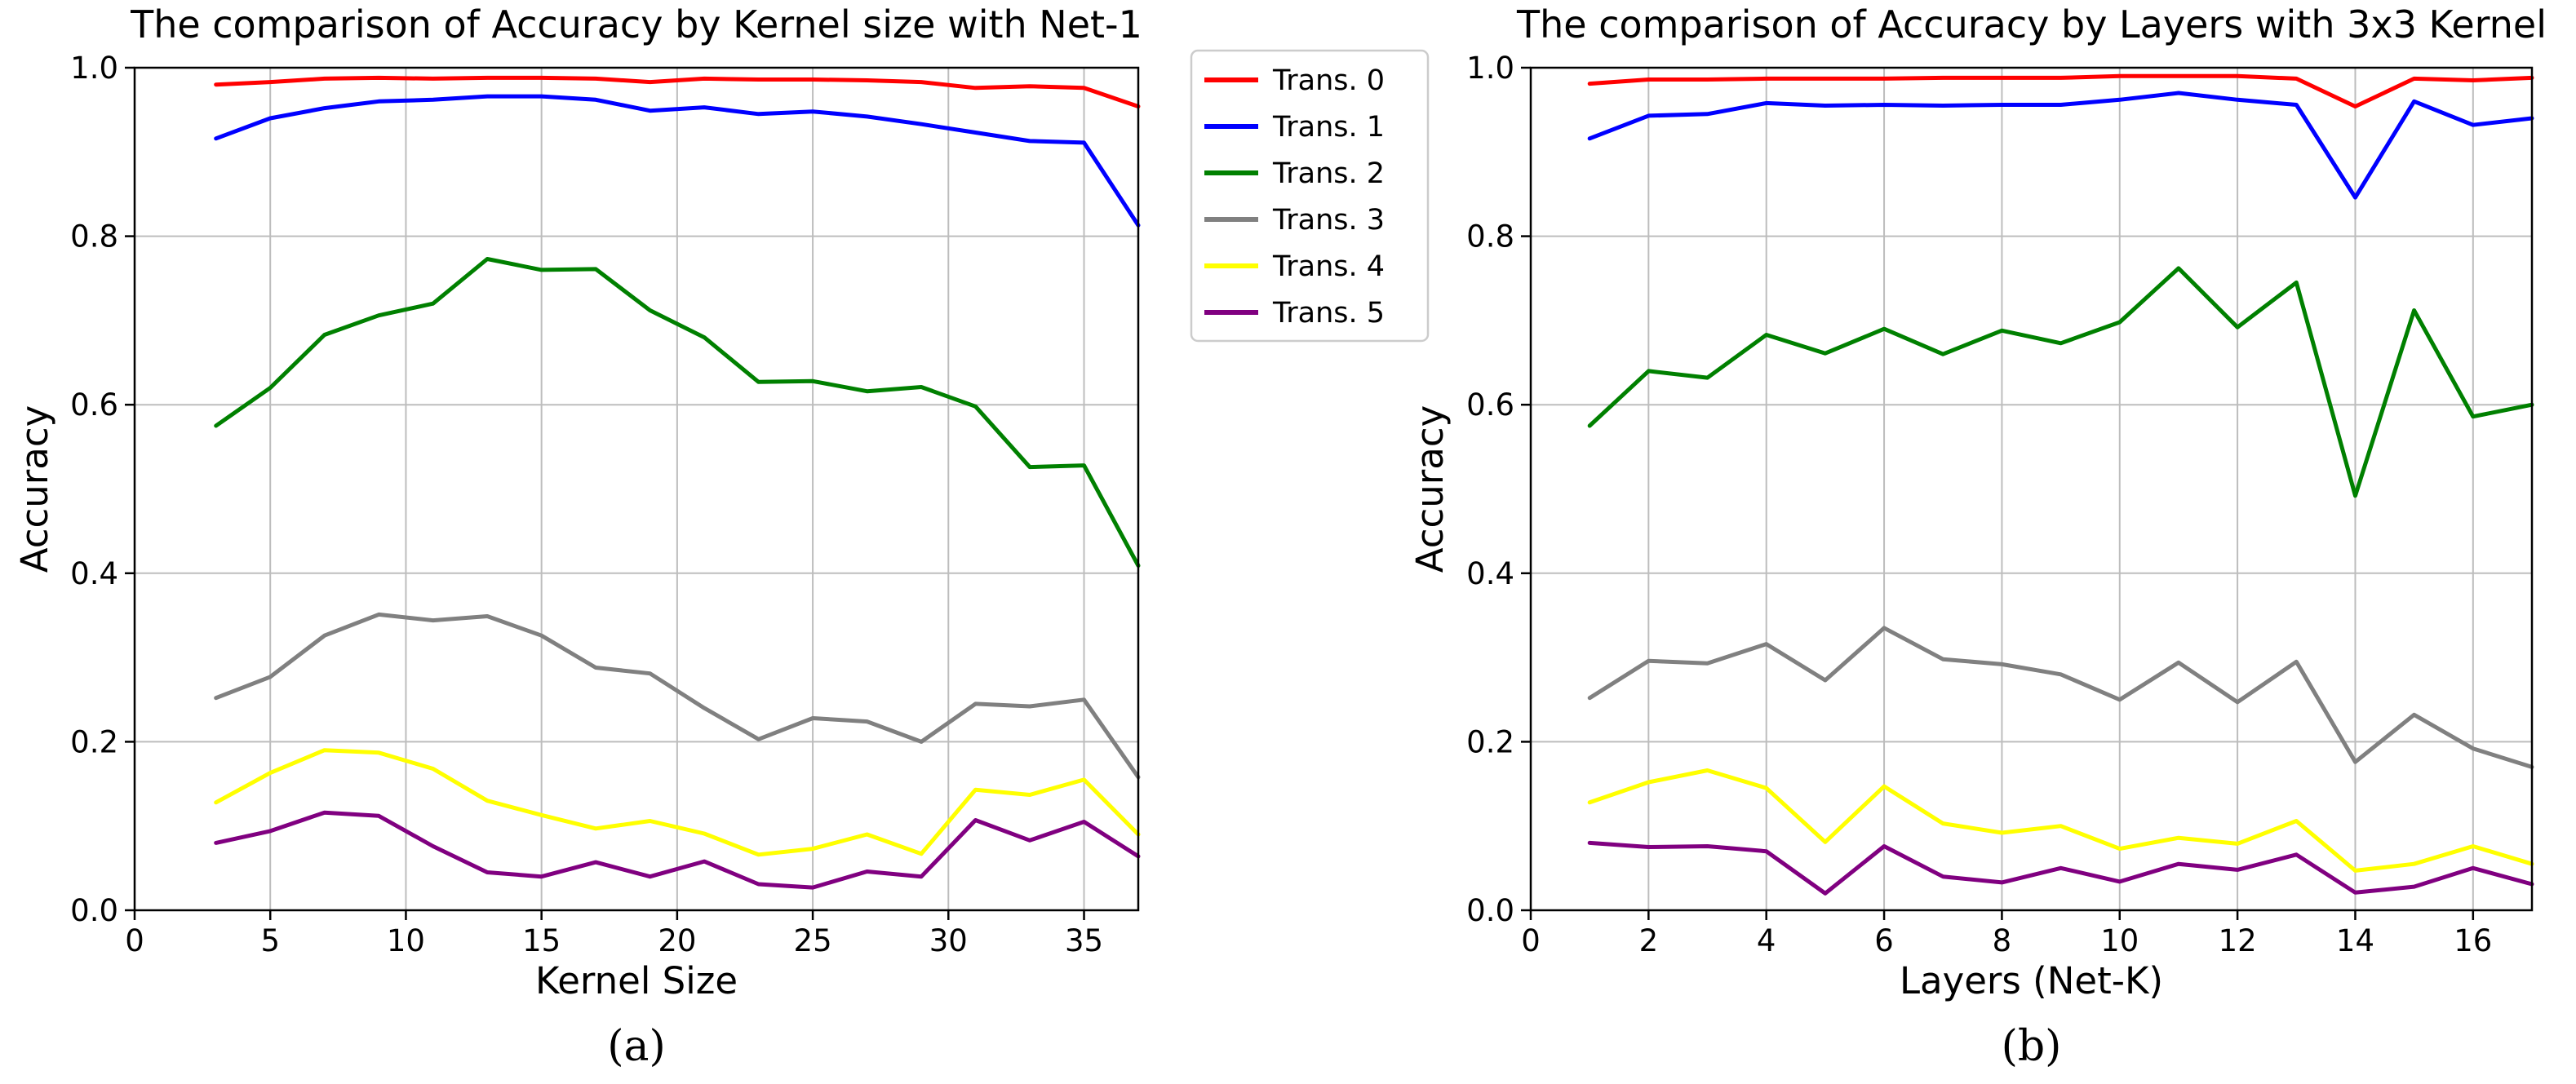 The width and height of the screenshot is (2576, 1084). I want to click on panel-a-xtick-label: 10, so click(406, 940).